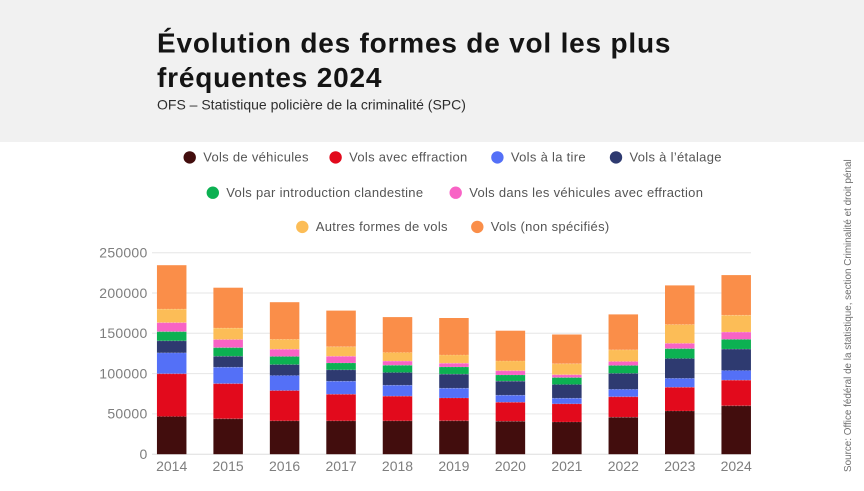 The height and width of the screenshot is (491, 864). Describe the element at coordinates (679, 466) in the screenshot. I see `svg-text: 2023` at that location.